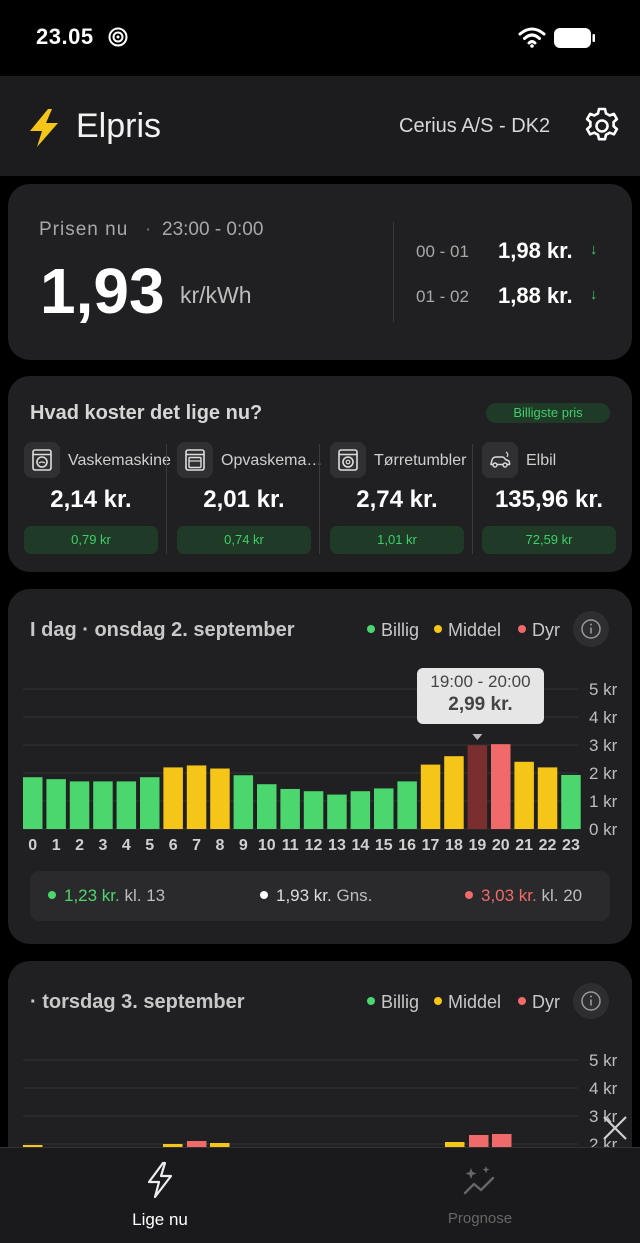  I want to click on legend-label: Dyr, so click(546, 1002).